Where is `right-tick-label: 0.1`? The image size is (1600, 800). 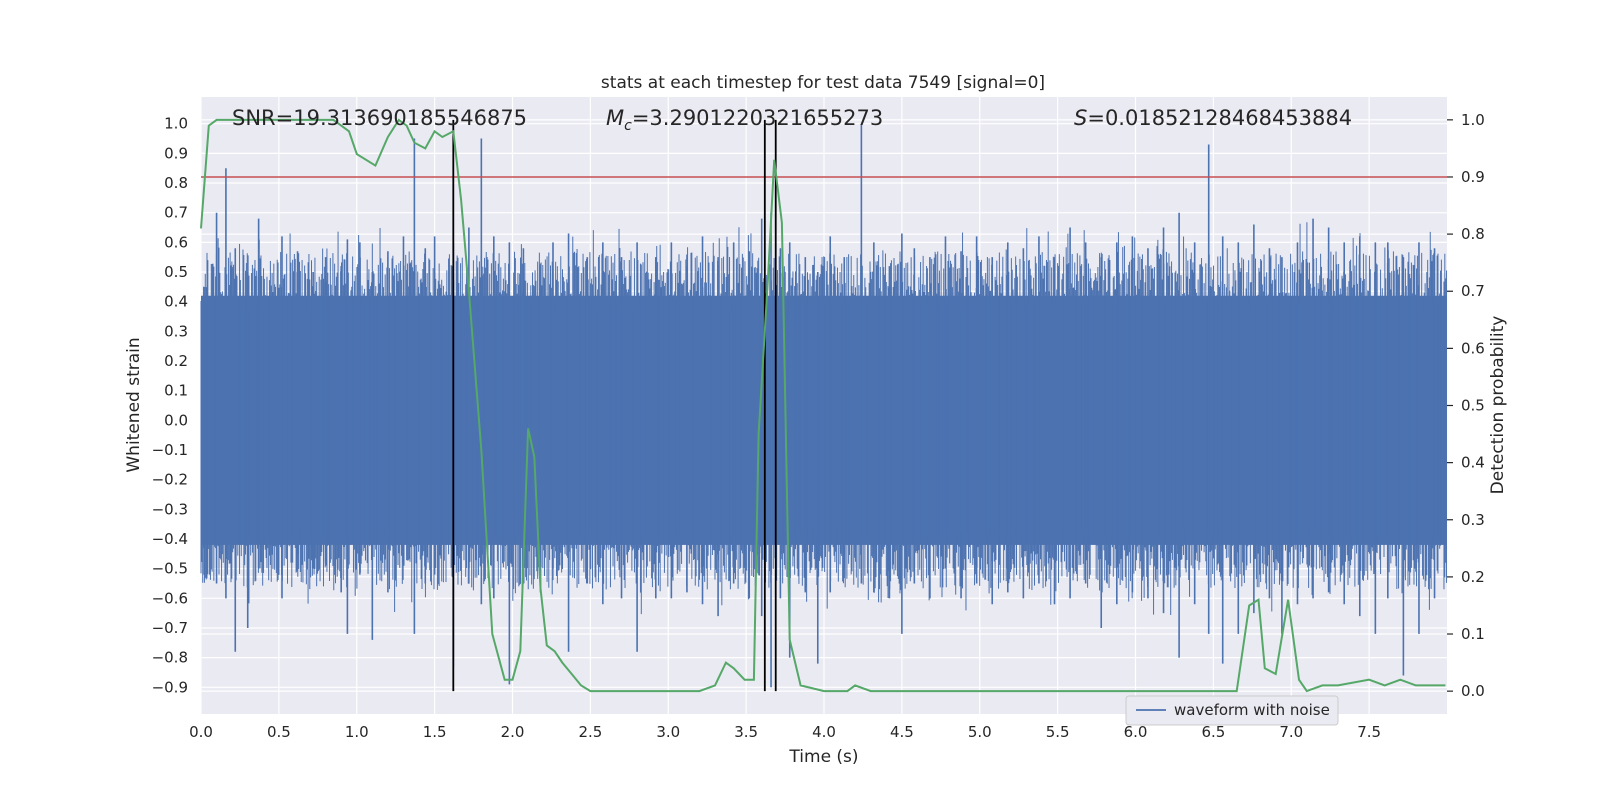
right-tick-label: 0.1 is located at coordinates (1473, 634).